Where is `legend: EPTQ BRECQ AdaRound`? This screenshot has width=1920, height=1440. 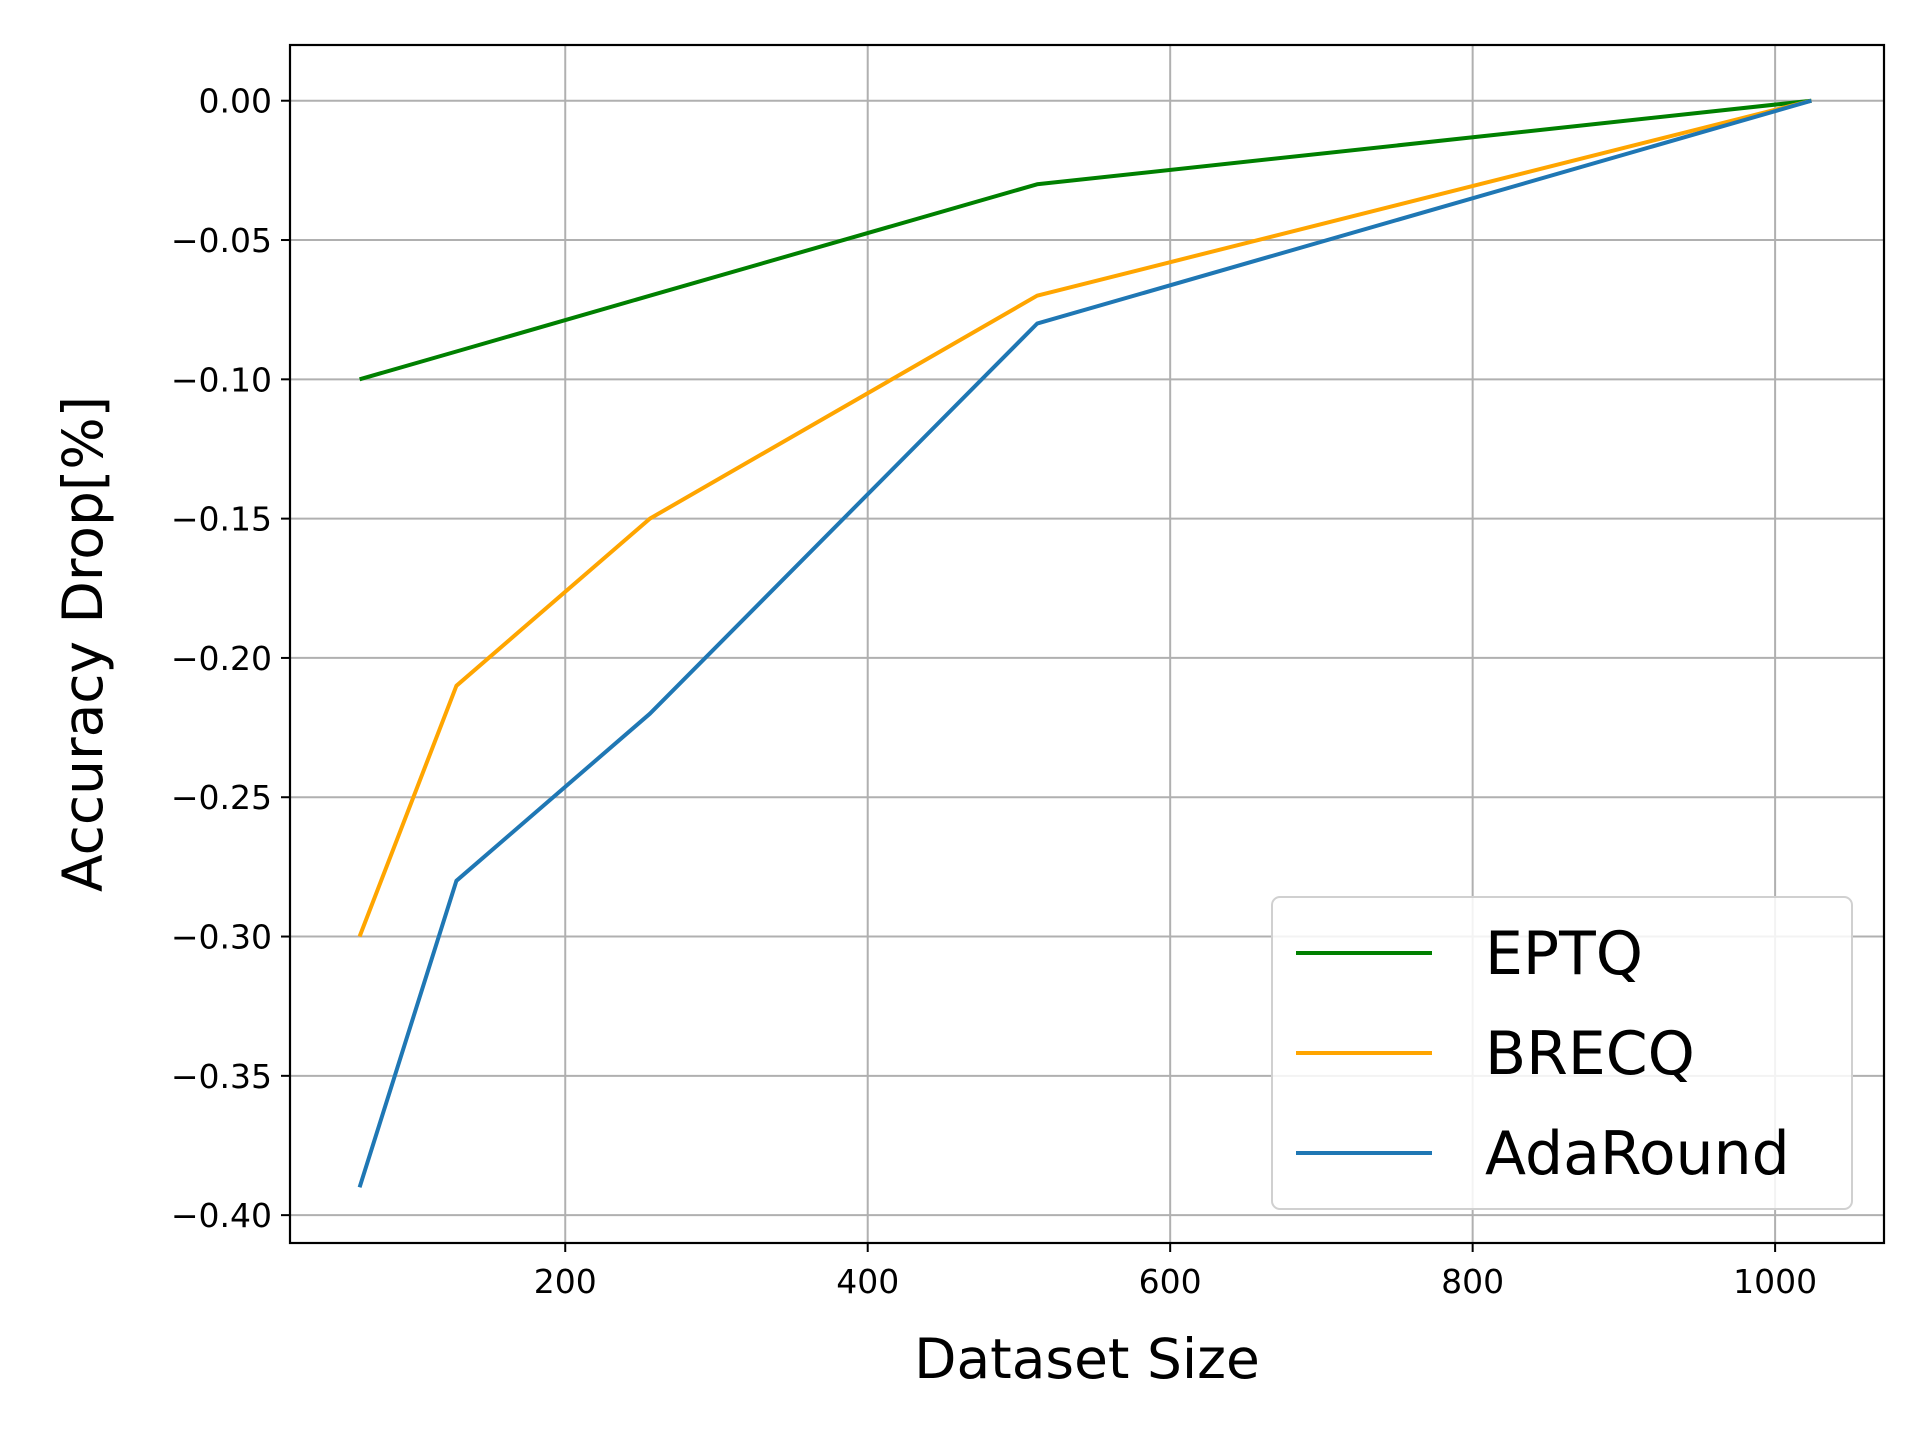 legend: EPTQ BRECQ AdaRound is located at coordinates (1562, 1053).